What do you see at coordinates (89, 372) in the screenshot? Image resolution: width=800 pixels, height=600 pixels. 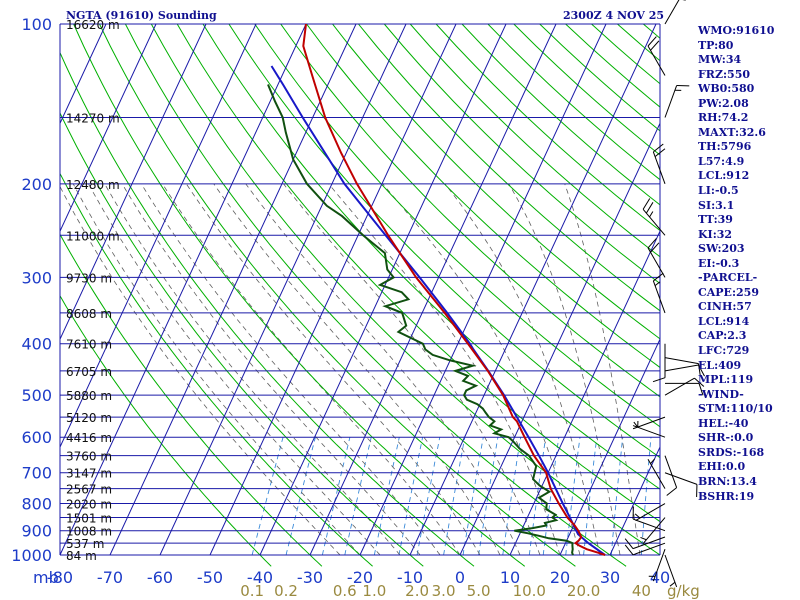 I see `height-label: 6705 m` at bounding box center [89, 372].